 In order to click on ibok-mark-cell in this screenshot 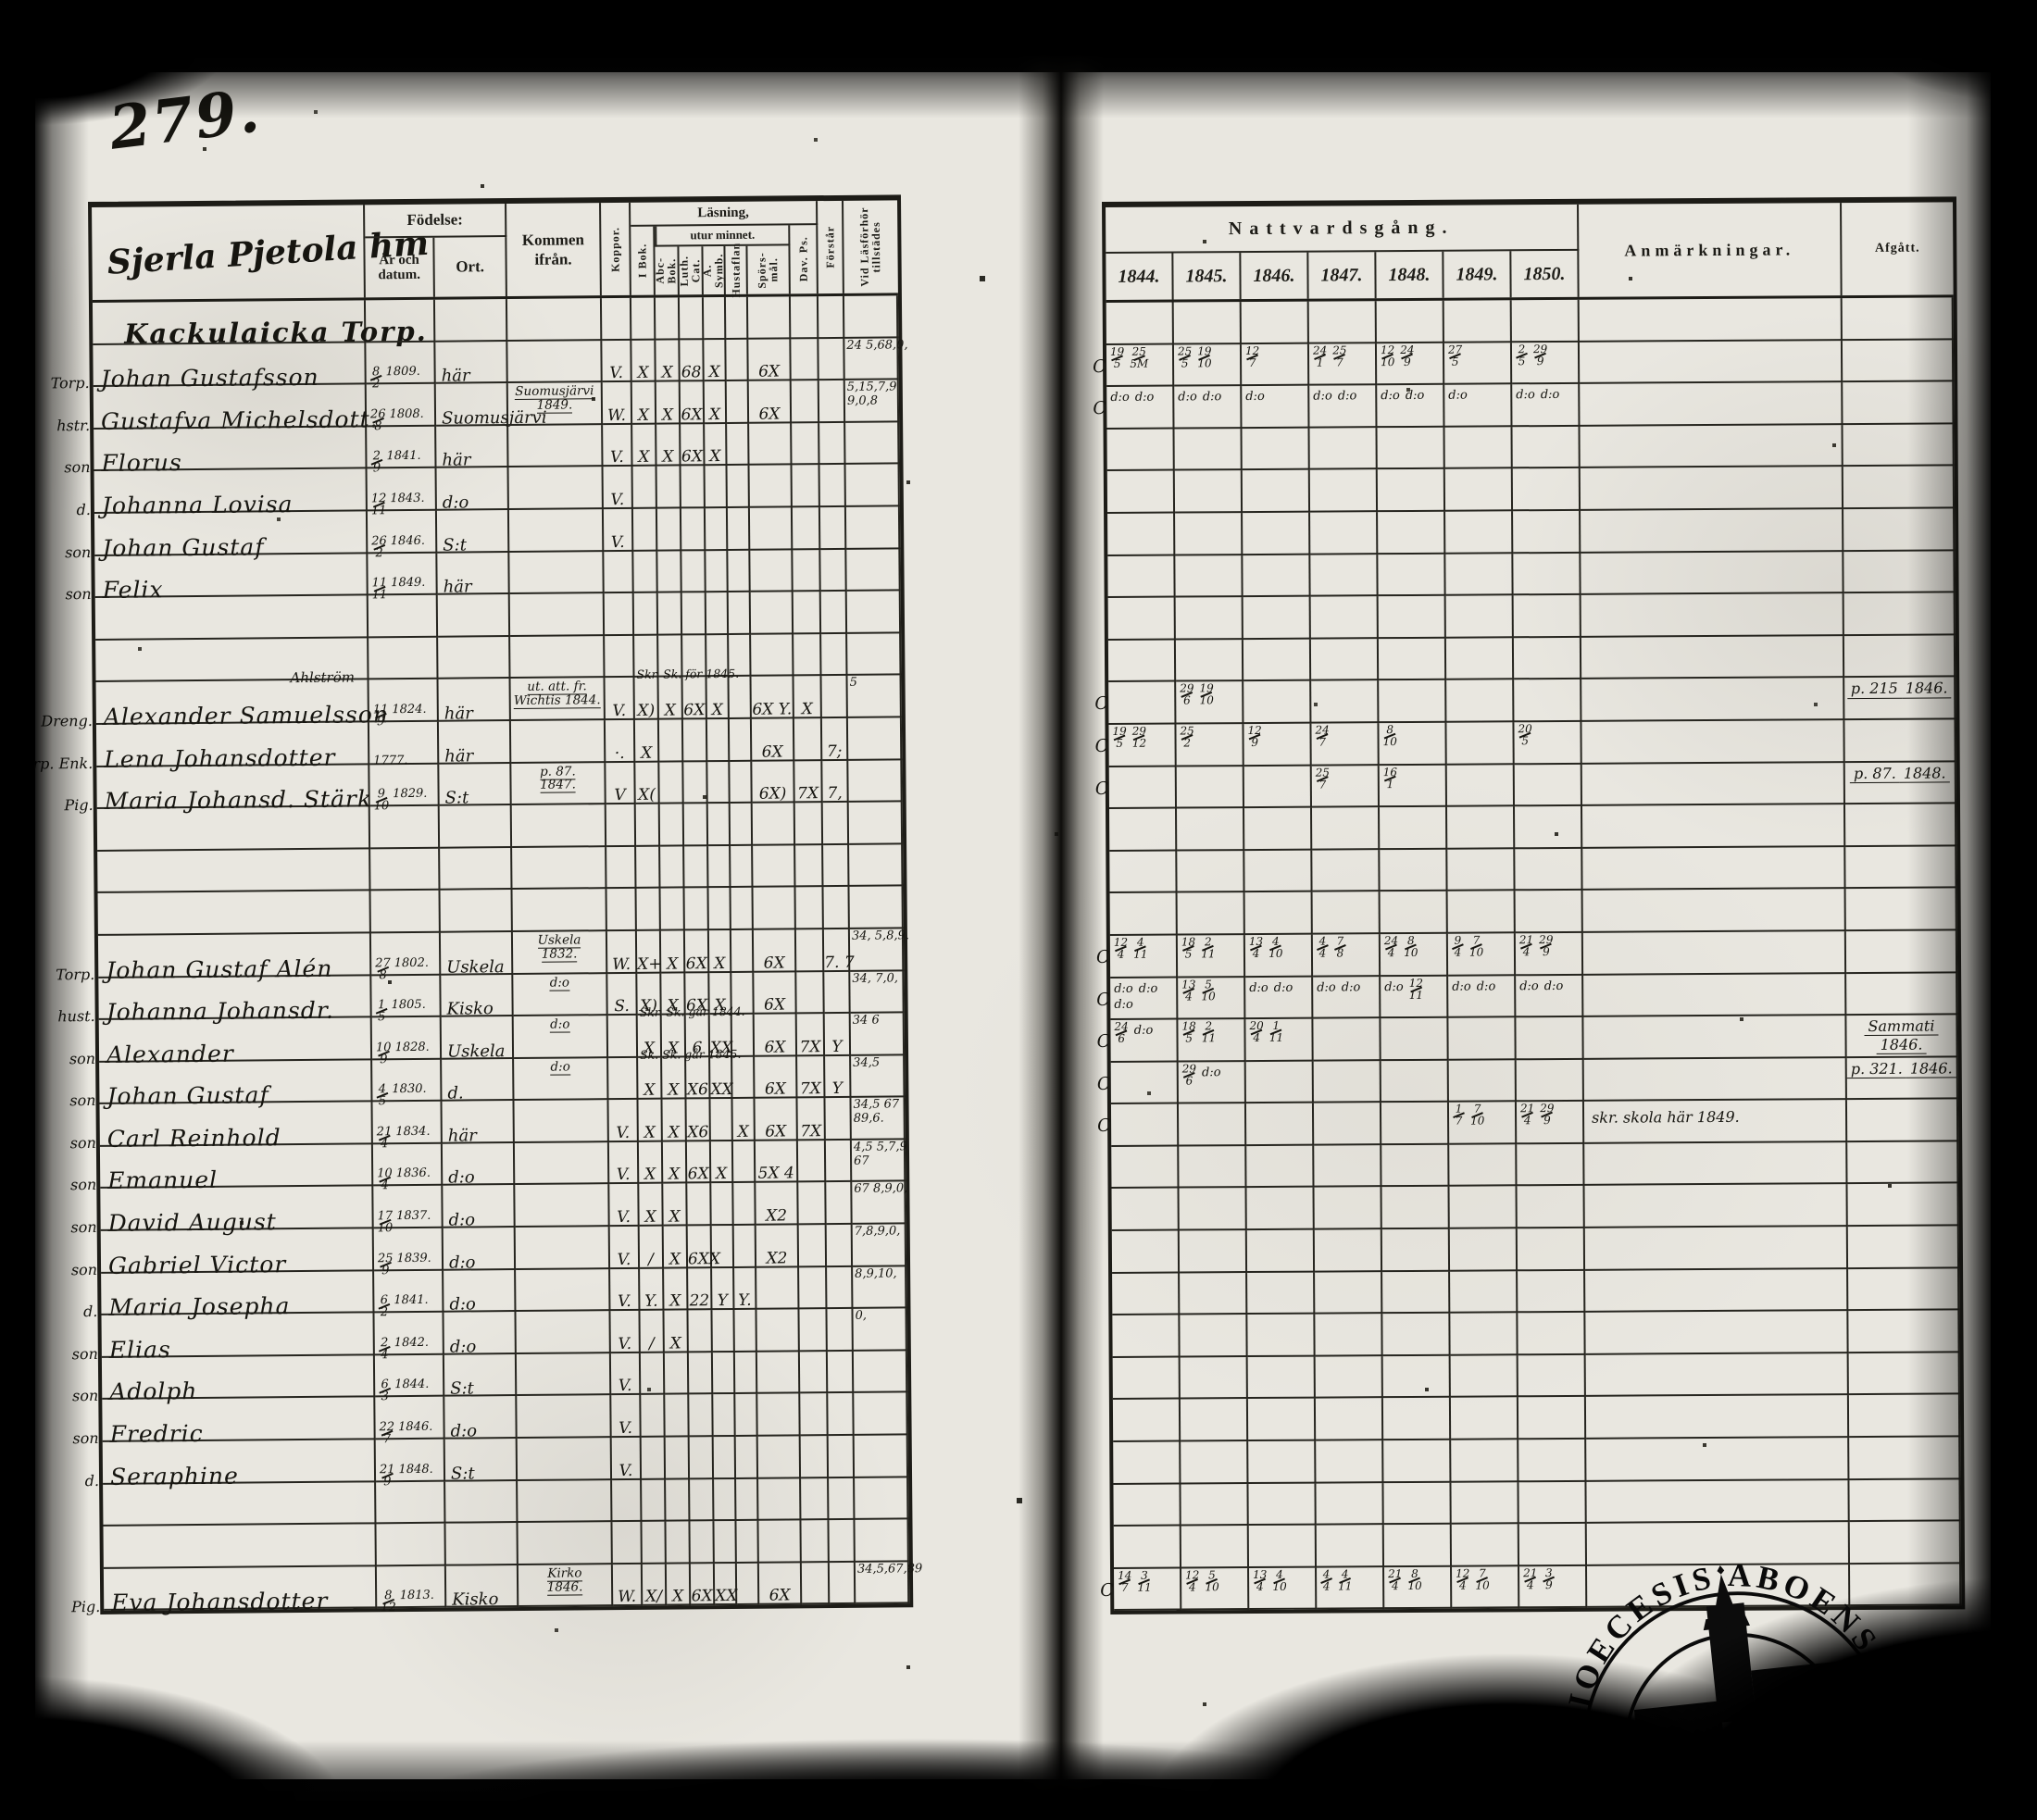, I will do `click(654, 1501)`.